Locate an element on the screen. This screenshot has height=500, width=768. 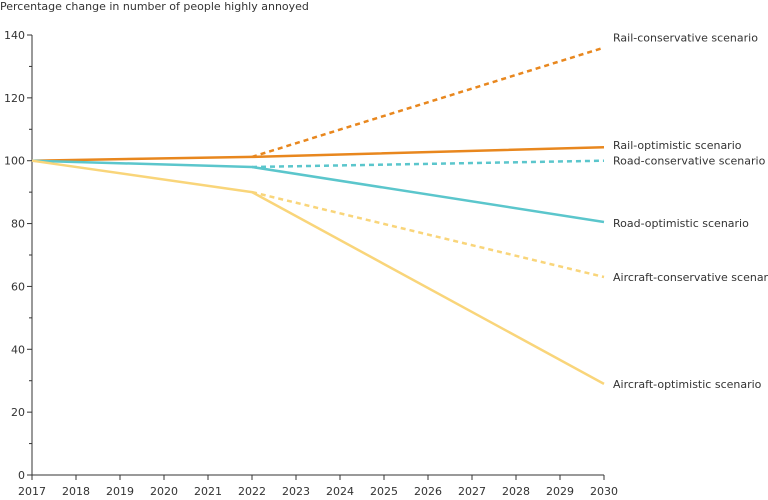
x-tick-label: 2029 is located at coordinates (560, 491).